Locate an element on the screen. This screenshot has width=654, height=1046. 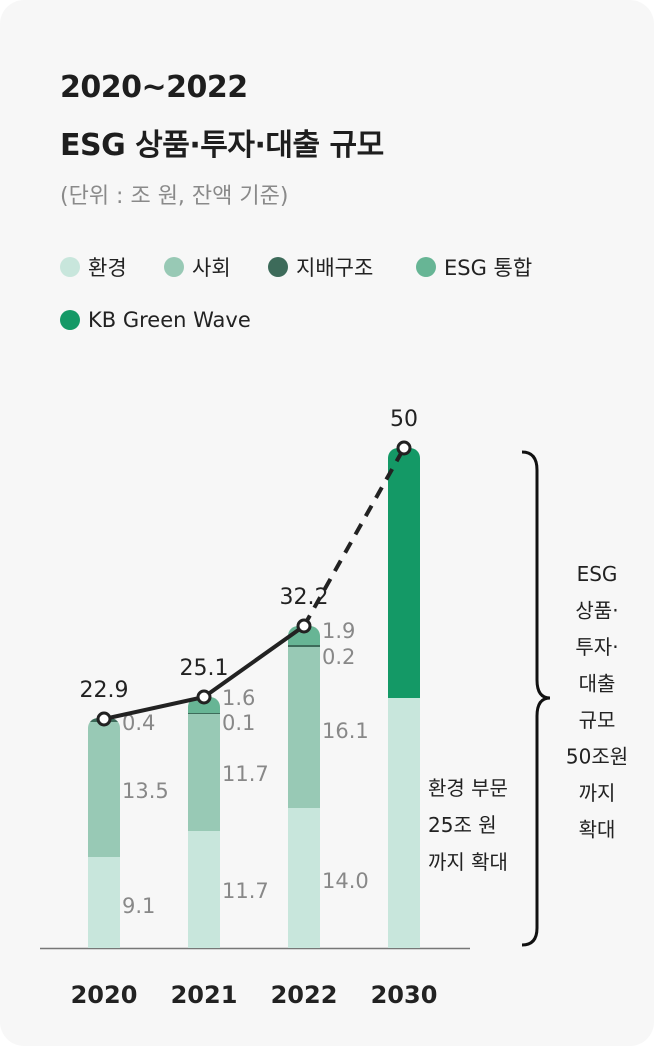
legend-label: 지배구조 is located at coordinates (335, 268).